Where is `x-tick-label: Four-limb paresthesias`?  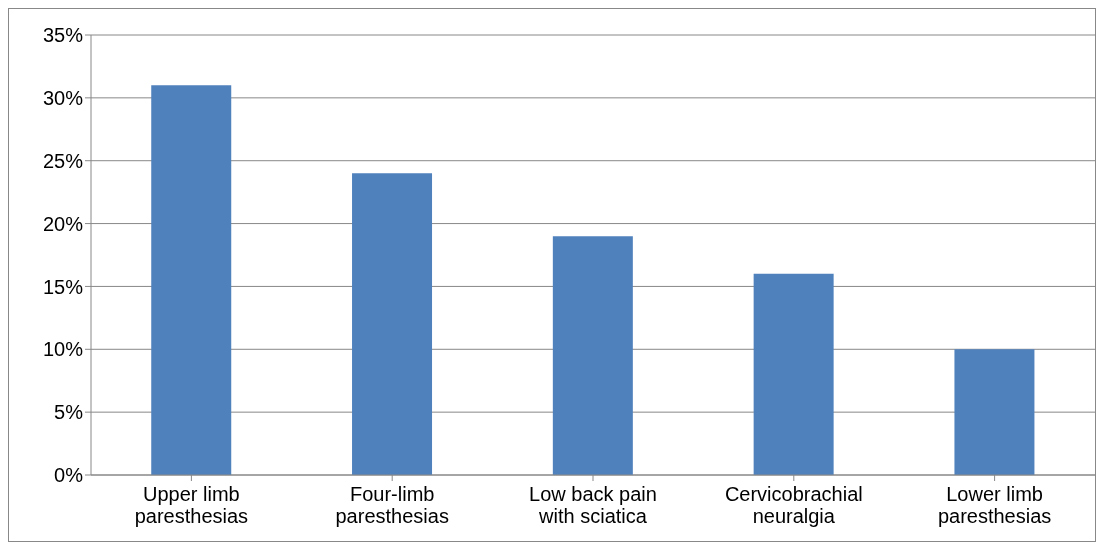 x-tick-label: Four-limb paresthesias is located at coordinates (392, 505).